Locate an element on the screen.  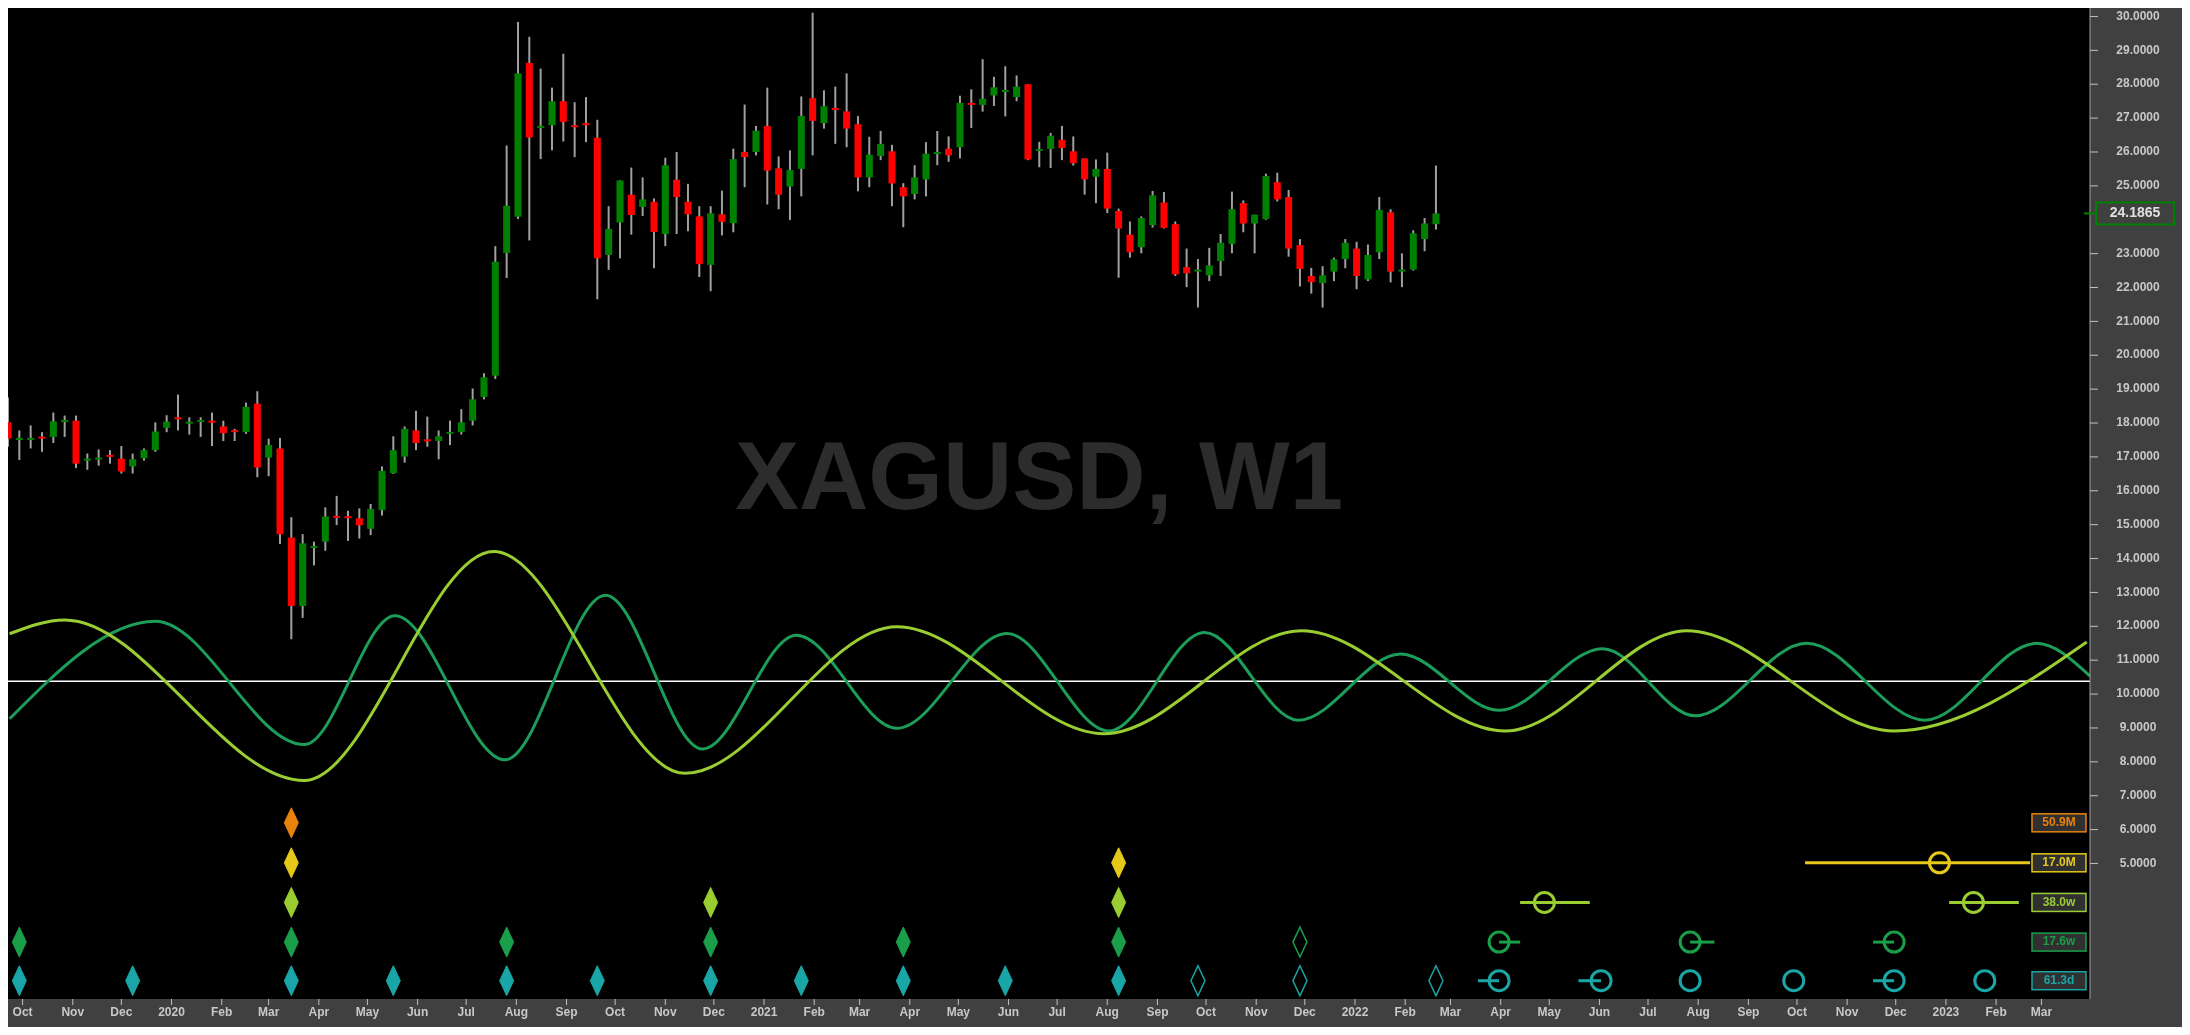
x-tick-label: 2020 is located at coordinates (172, 1012).